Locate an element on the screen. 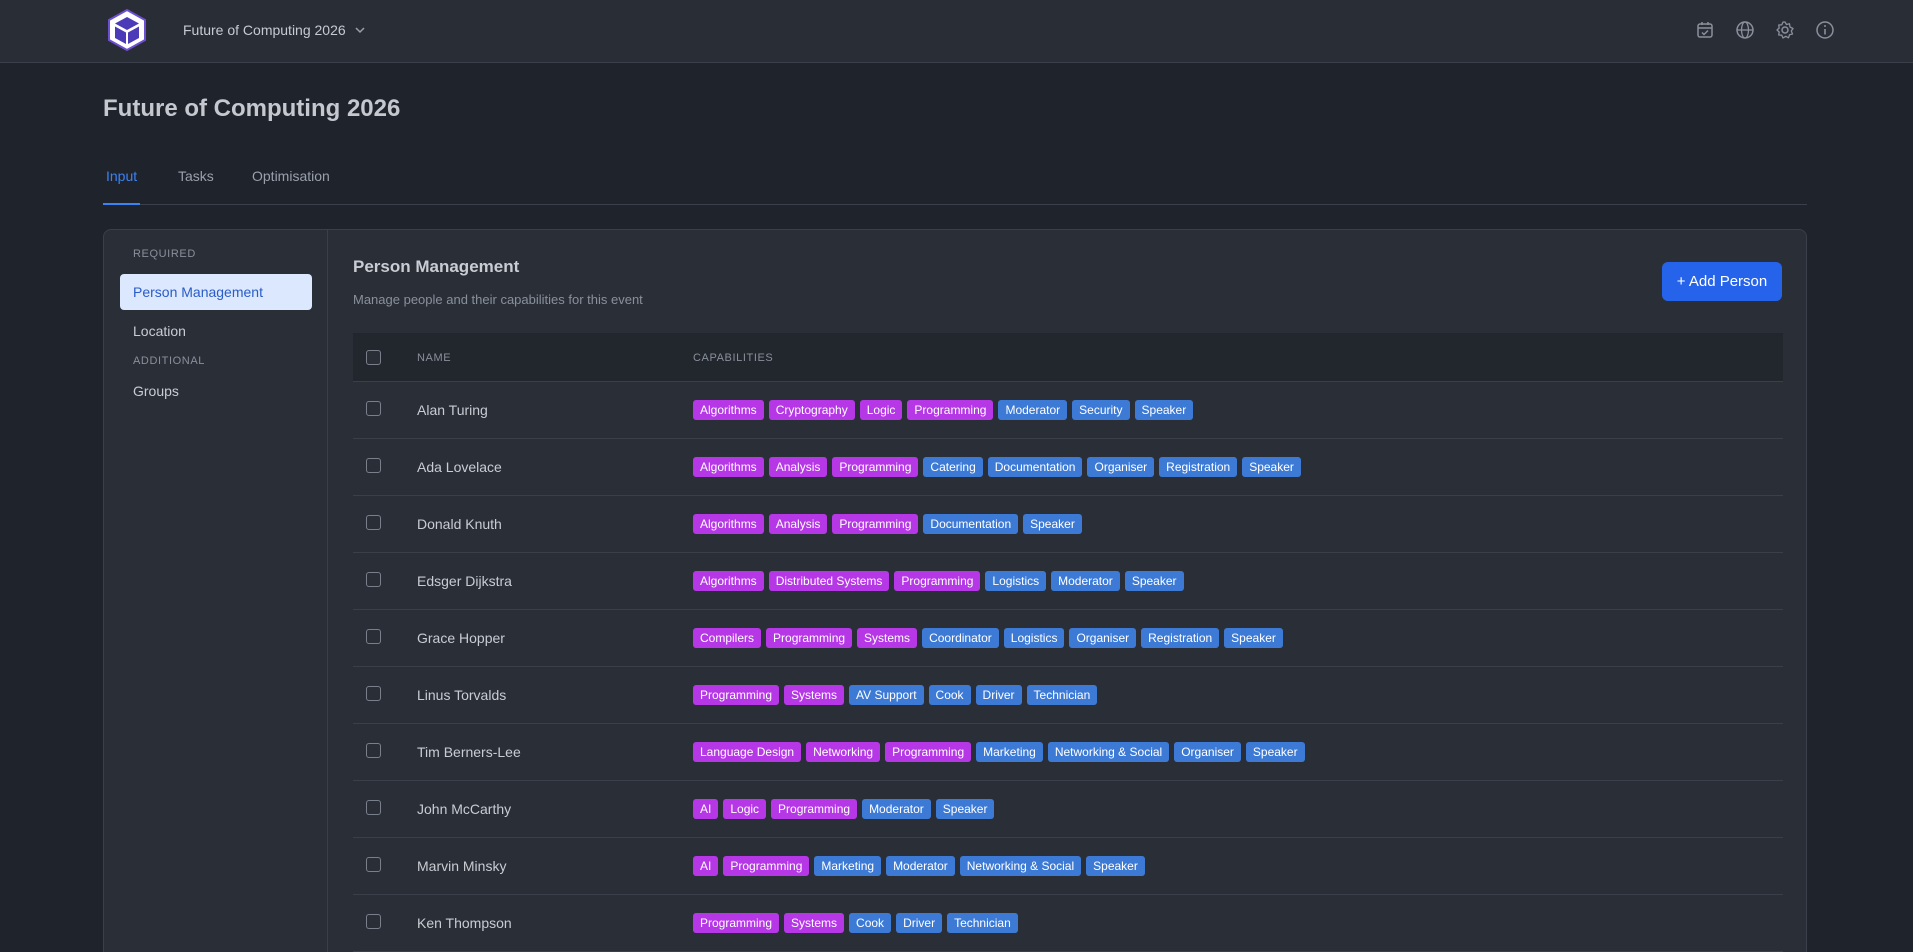 Image resolution: width=1913 pixels, height=952 pixels. chevron-down-icon is located at coordinates (360, 30).